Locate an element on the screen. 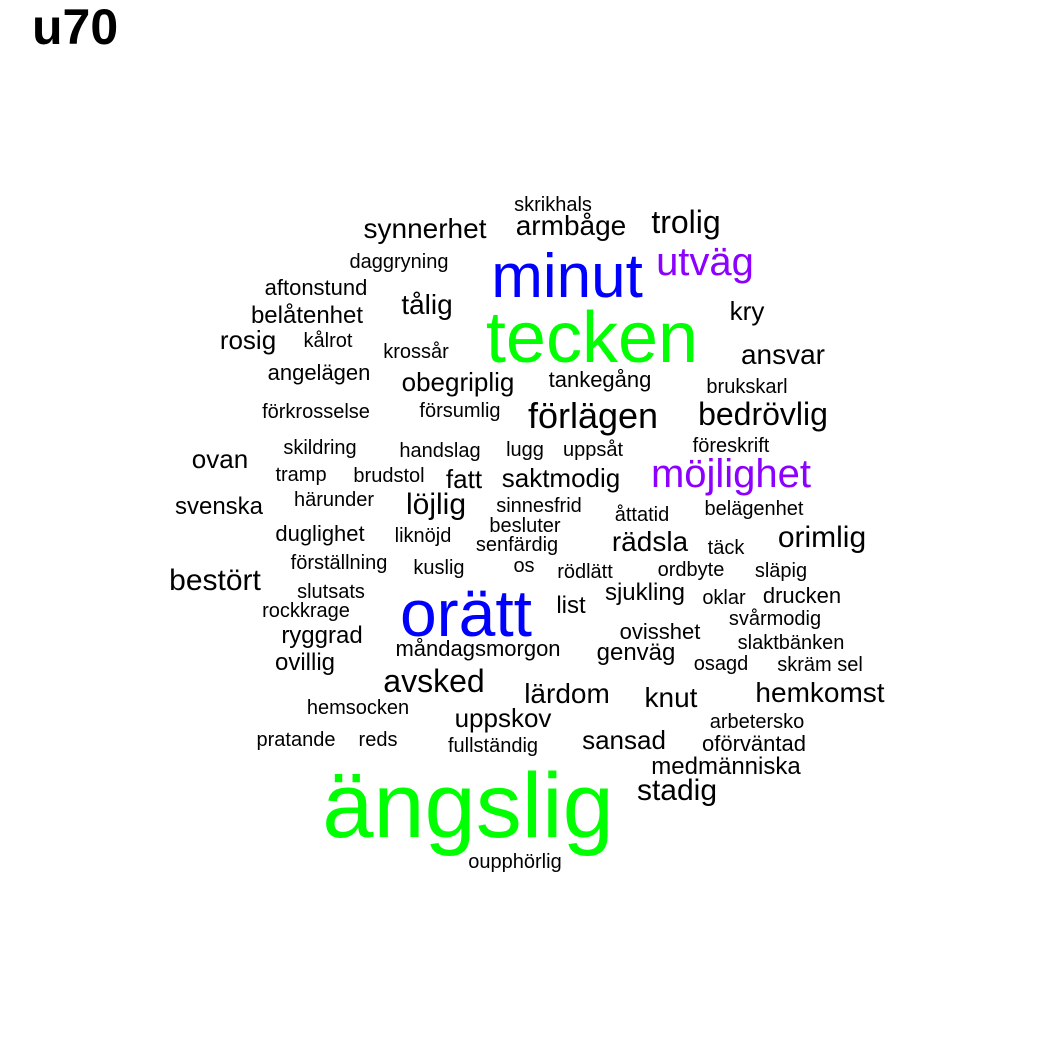 This screenshot has height=1050, width=1050. cloud-word: försumlig is located at coordinates (460, 411).